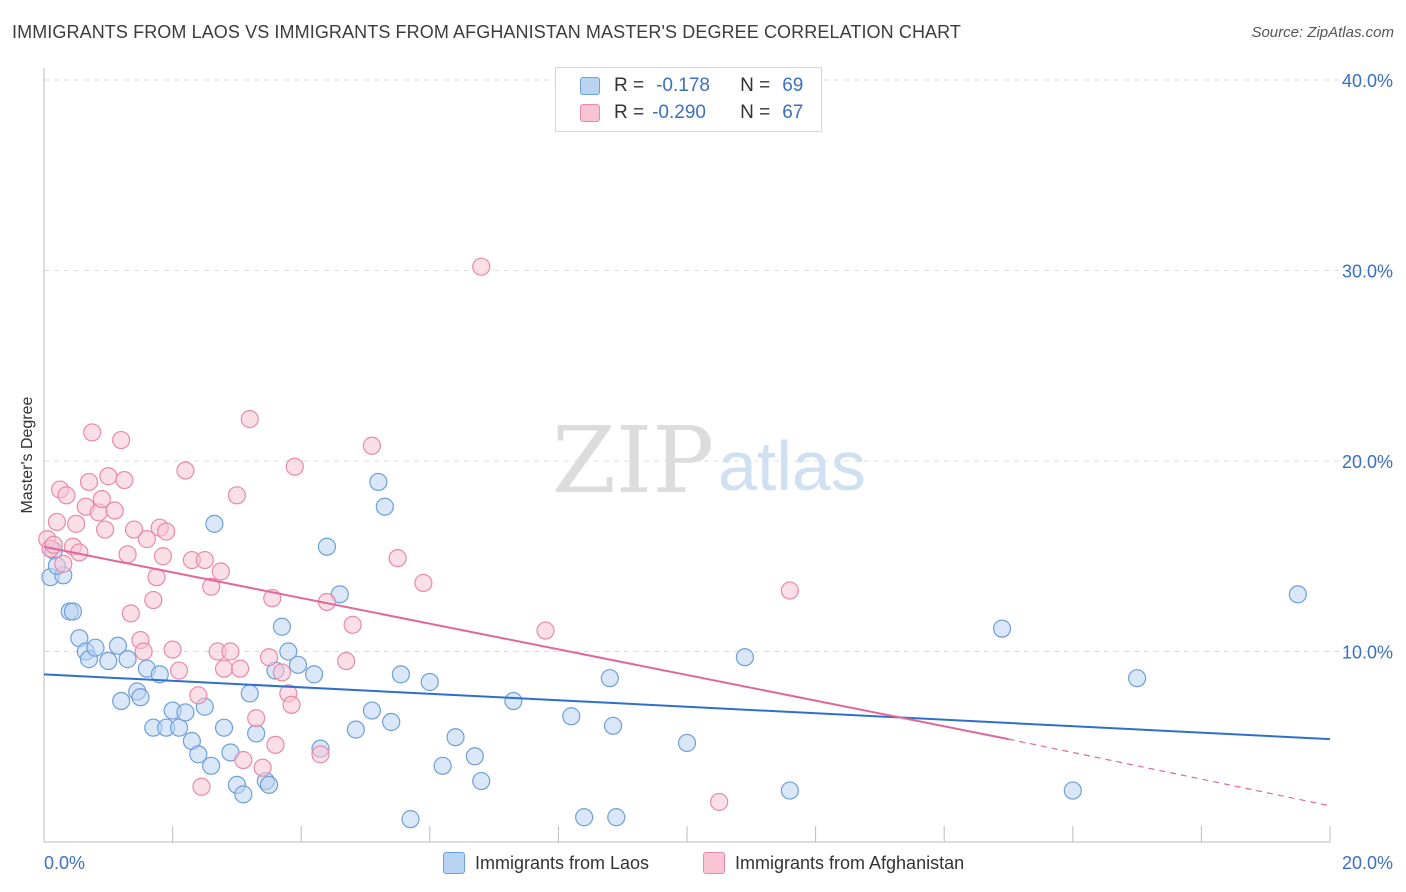 The width and height of the screenshot is (1406, 892). Describe the element at coordinates (714, 863) in the screenshot. I see `afghanistan-swatch` at that location.